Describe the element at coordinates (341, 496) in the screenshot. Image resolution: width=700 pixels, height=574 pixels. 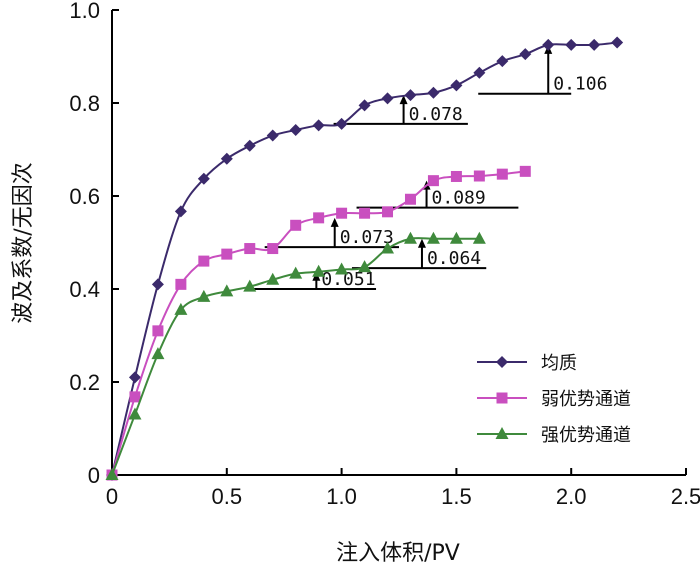
I see `x-tick-label: 1.0` at that location.